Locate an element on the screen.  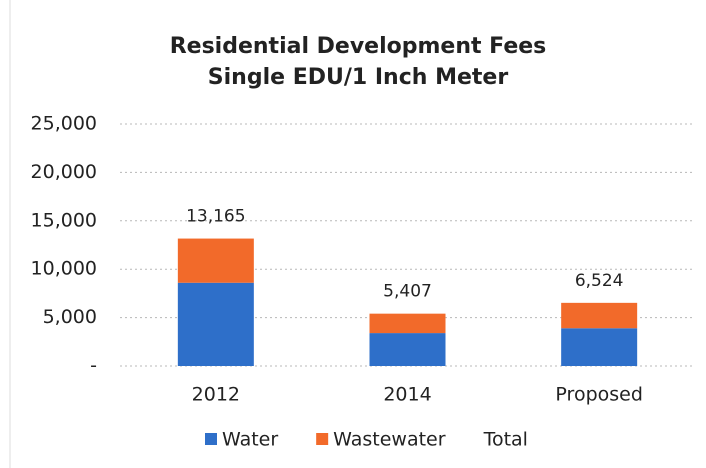
chart-subtitle: Single EDU/1 Inch Meter is located at coordinates (358, 77).